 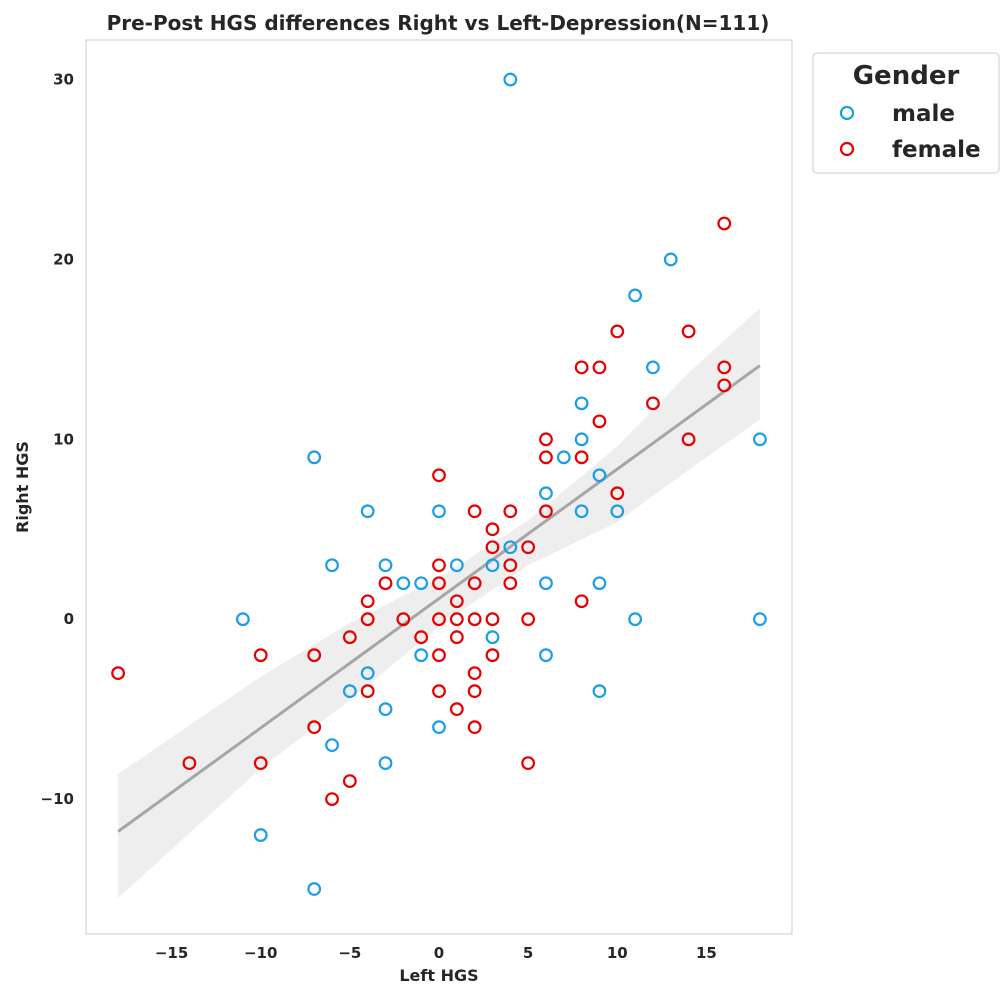 What do you see at coordinates (349, 953) in the screenshot?
I see `x-tick-label: −5` at bounding box center [349, 953].